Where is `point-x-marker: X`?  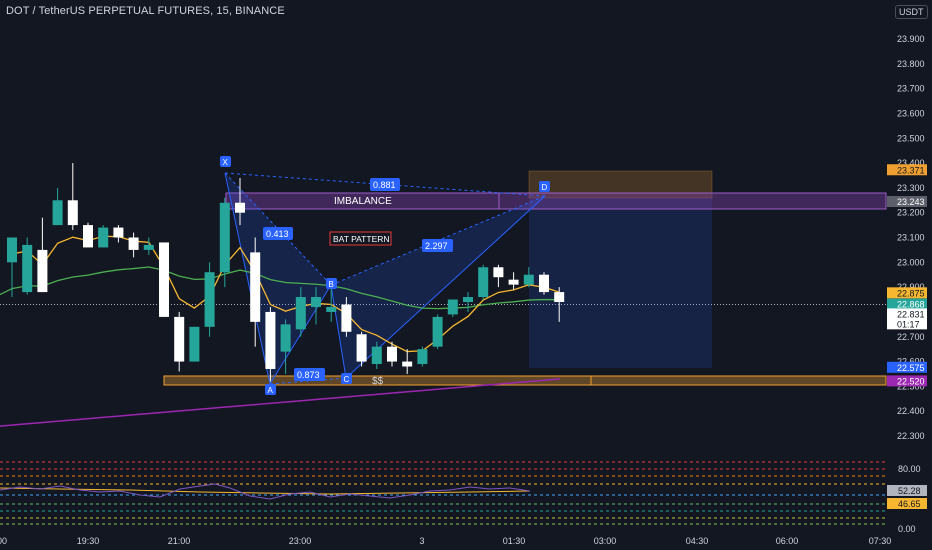
point-x-marker: X is located at coordinates (225, 161).